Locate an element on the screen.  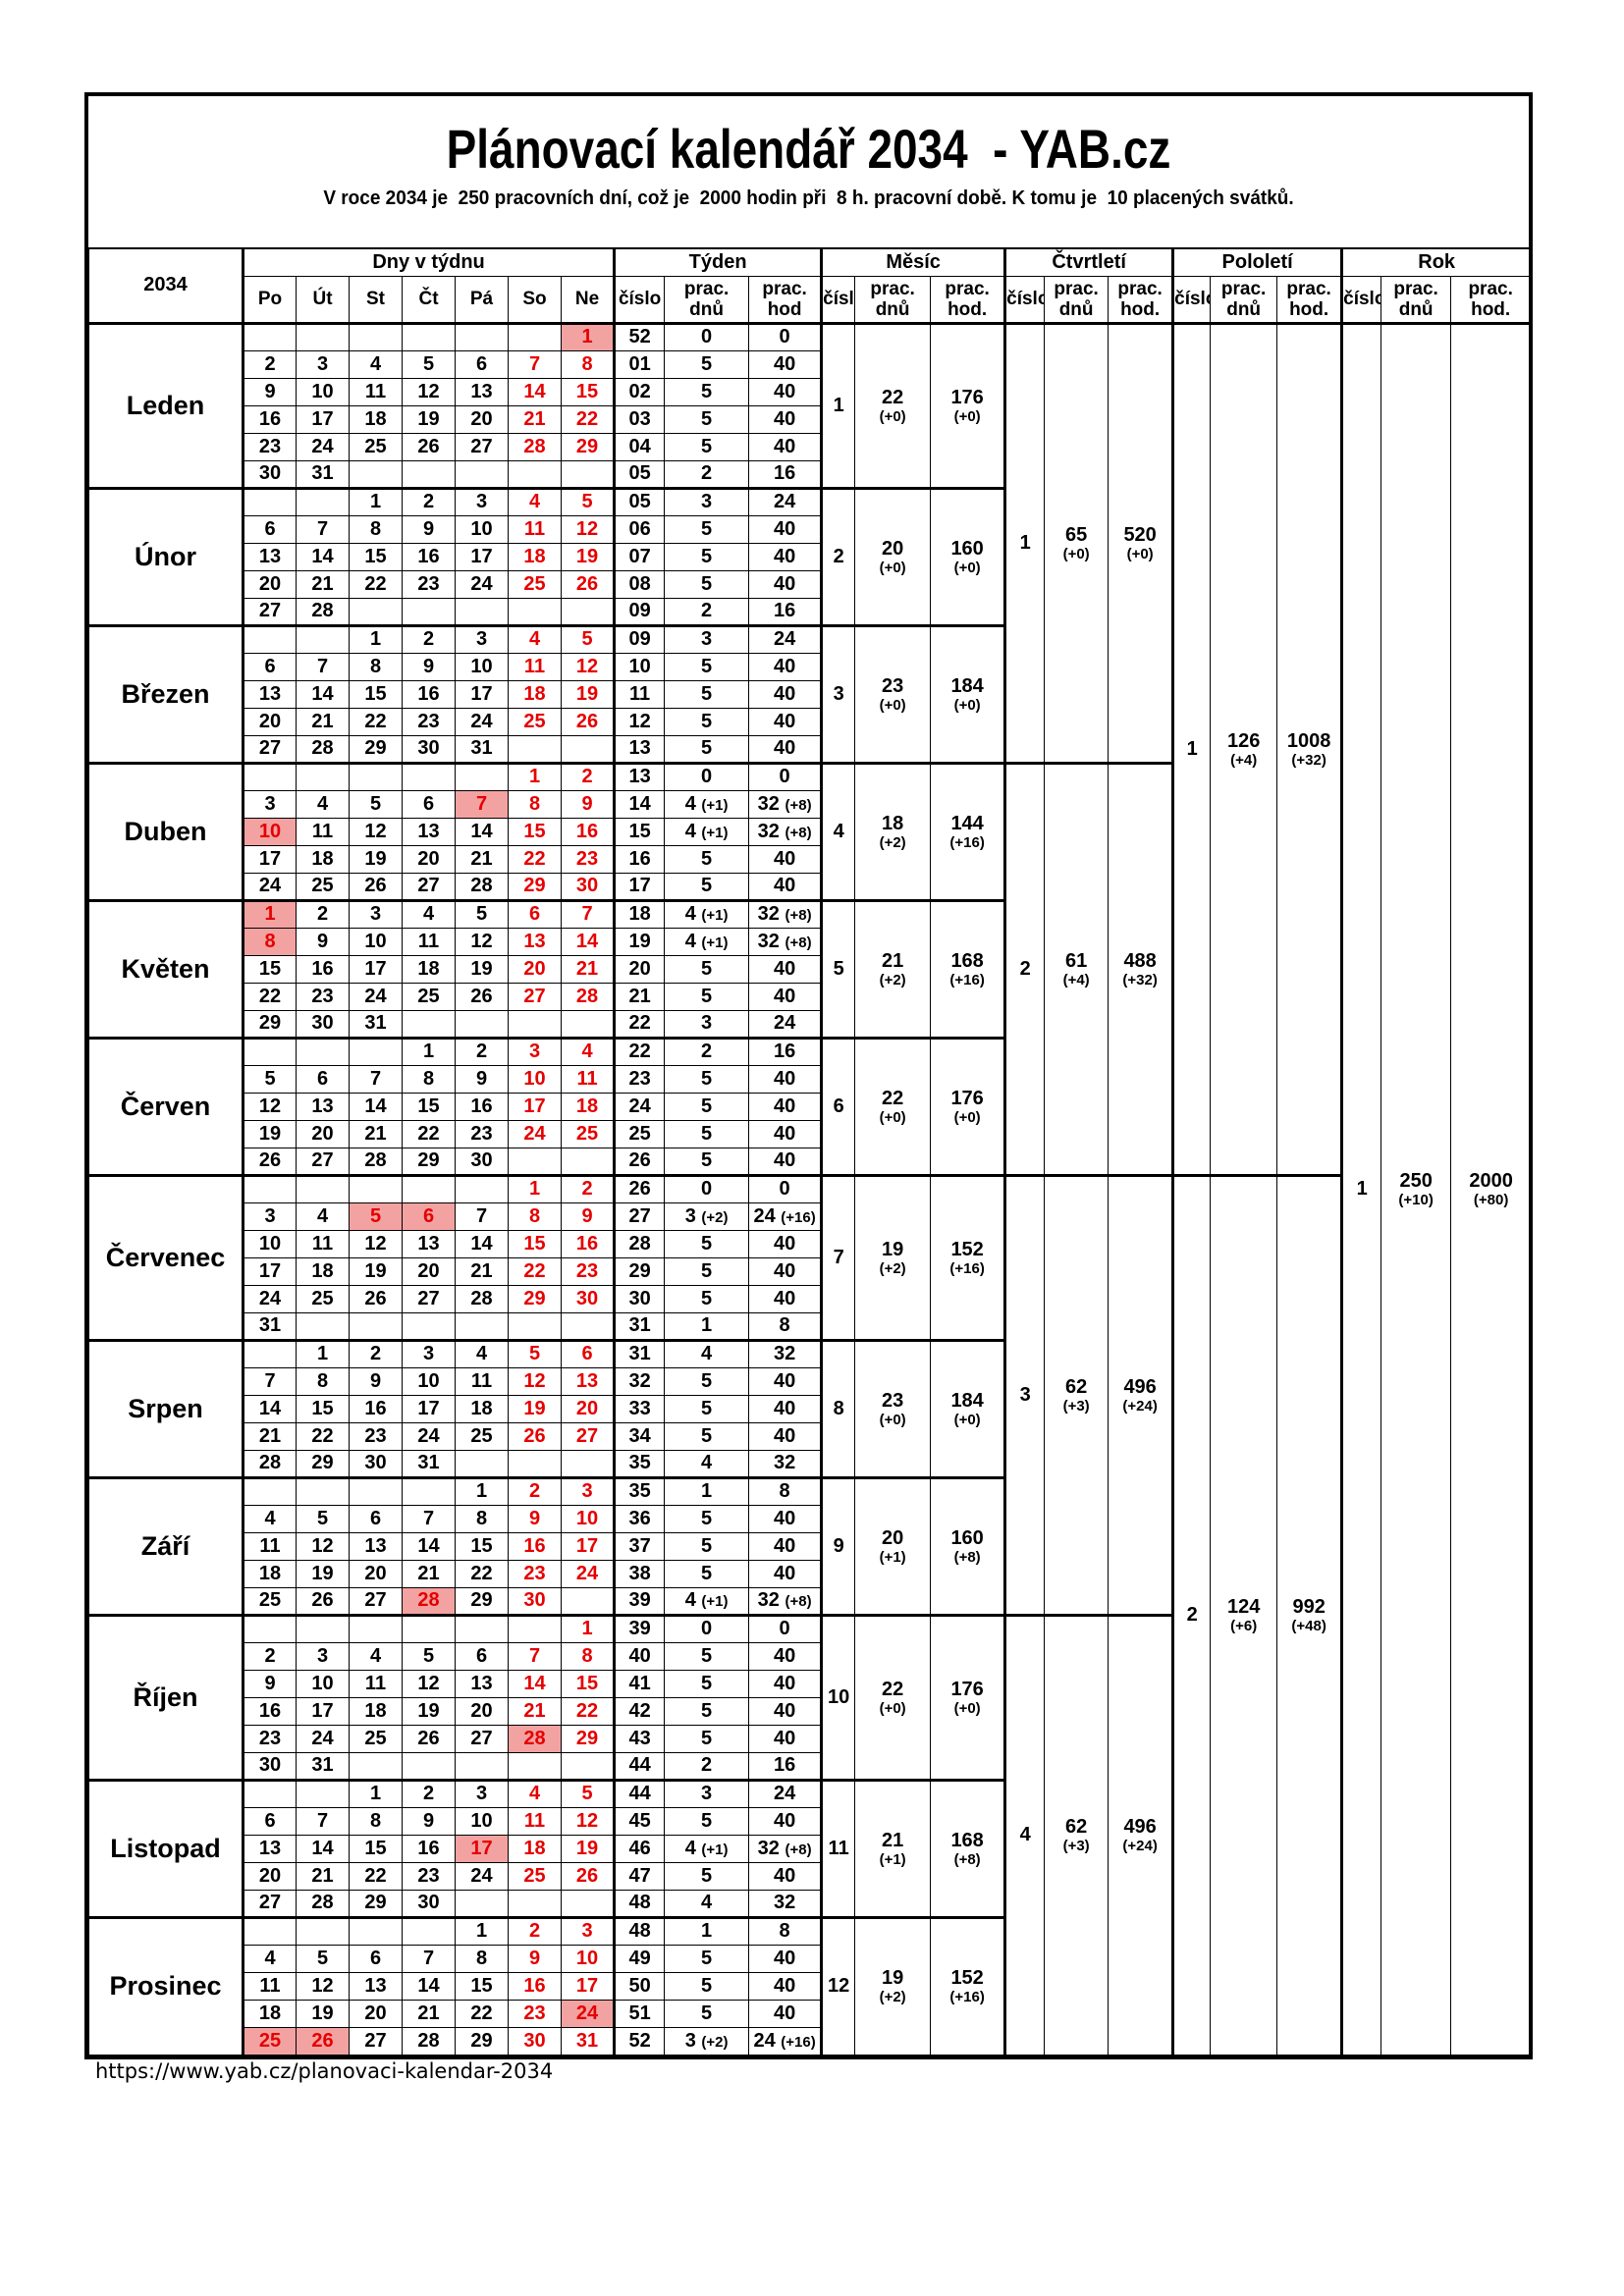
day-cell: 31 is located at coordinates (482, 749).